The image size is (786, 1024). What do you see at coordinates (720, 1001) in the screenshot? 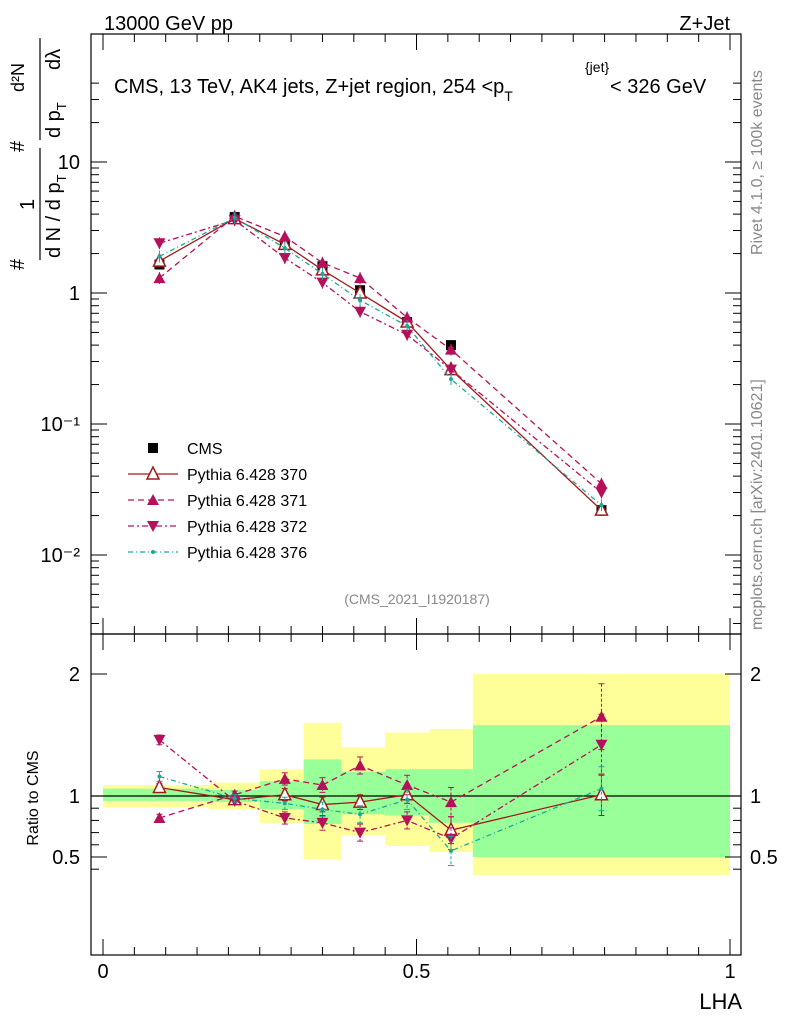
I see `x-axis-label: LHA` at bounding box center [720, 1001].